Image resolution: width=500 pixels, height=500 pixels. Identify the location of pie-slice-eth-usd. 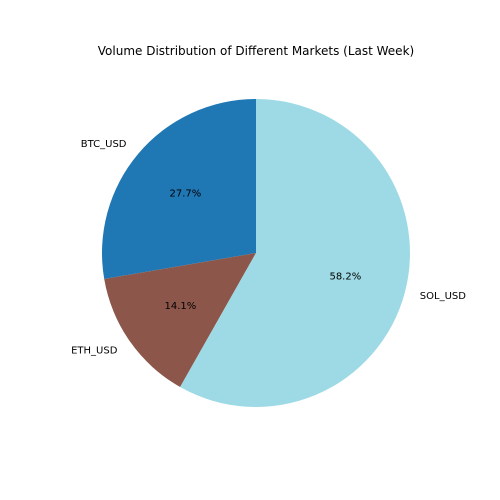
(180, 320).